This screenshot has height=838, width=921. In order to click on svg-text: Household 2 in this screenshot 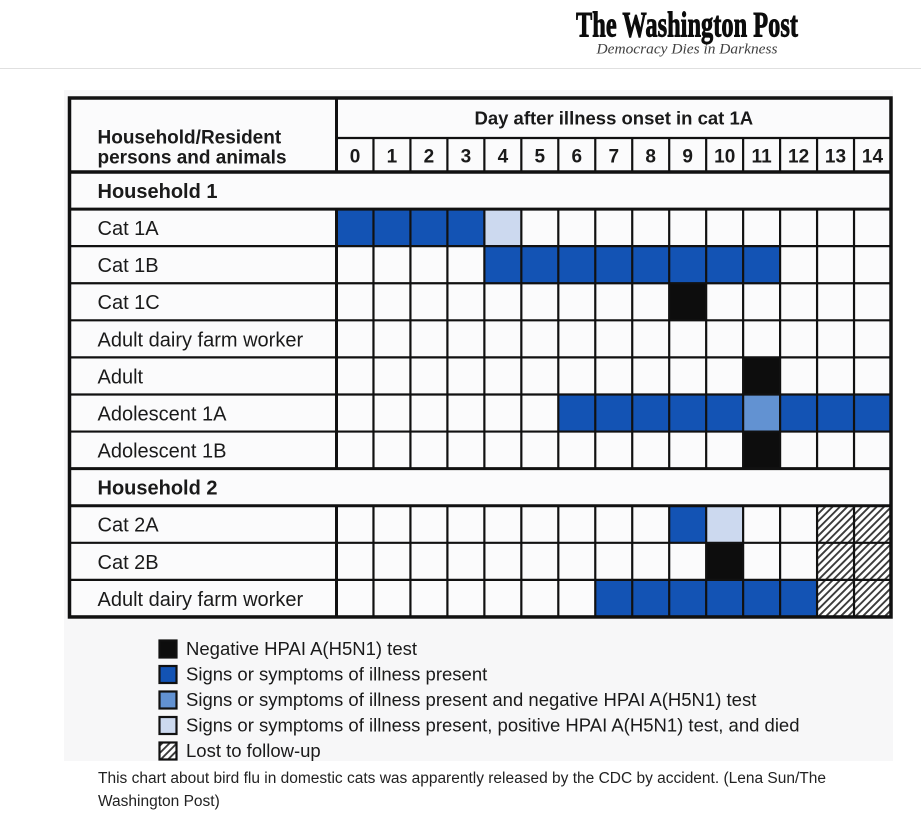, I will do `click(158, 489)`.